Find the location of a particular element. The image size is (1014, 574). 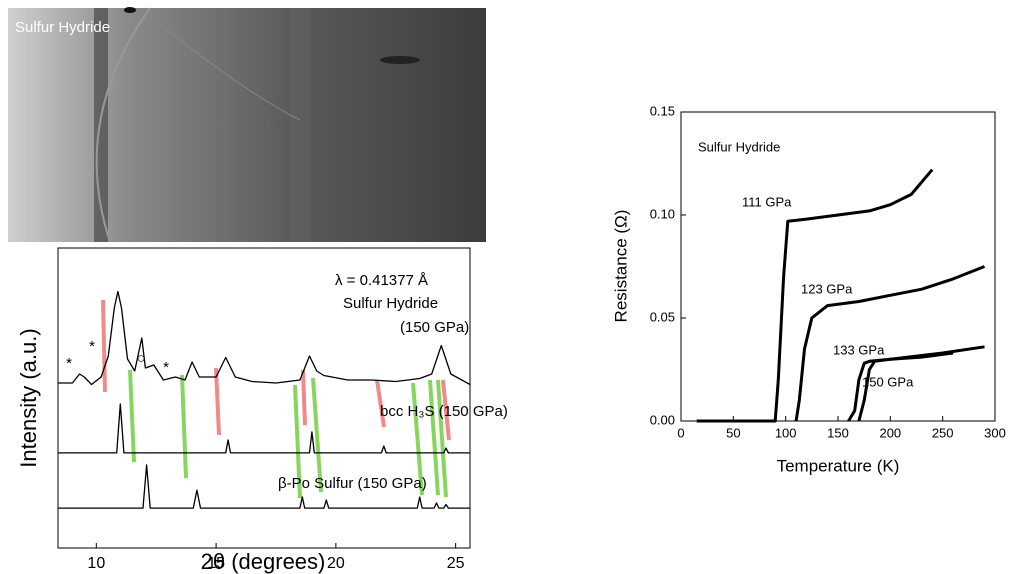

annotation: (150 GPa) is located at coordinates (434, 327).